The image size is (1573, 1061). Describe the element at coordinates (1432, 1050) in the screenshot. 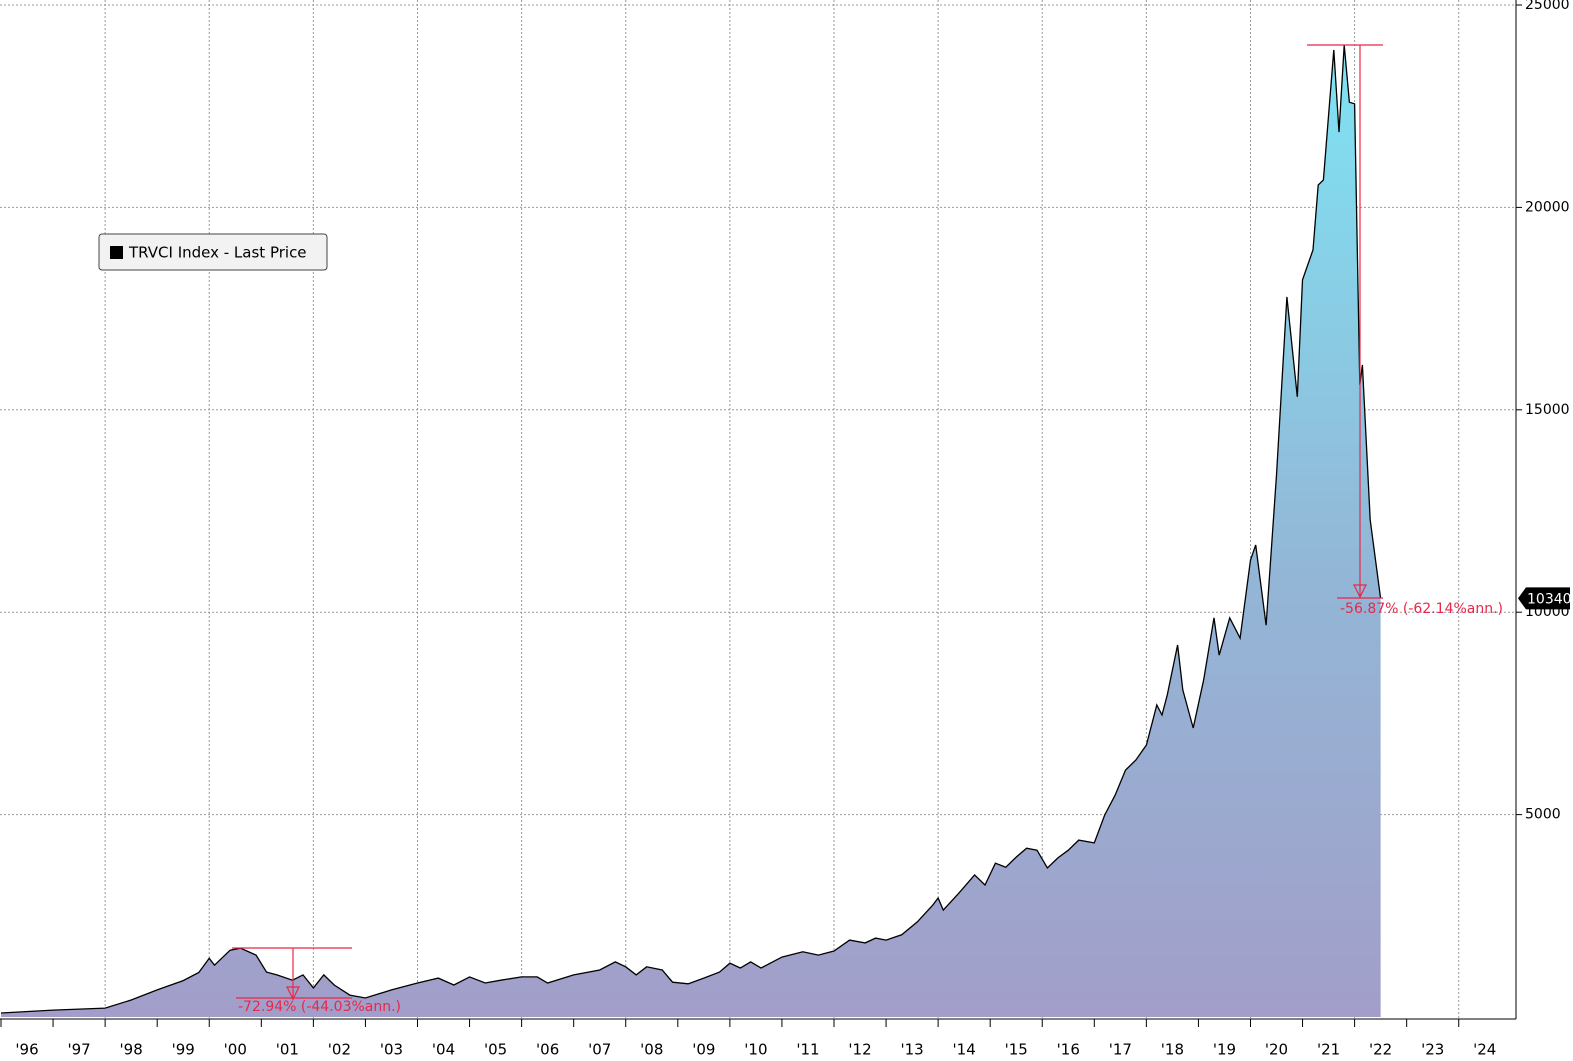

I see `x-tick-label: '23` at that location.